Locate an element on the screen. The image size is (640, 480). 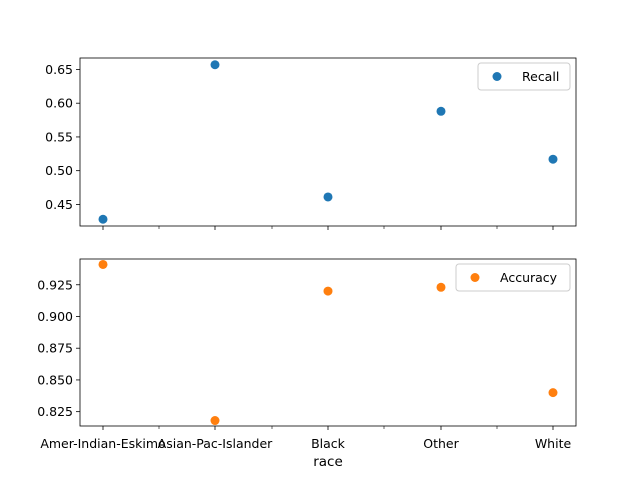
legend-label: Recall is located at coordinates (540, 76).